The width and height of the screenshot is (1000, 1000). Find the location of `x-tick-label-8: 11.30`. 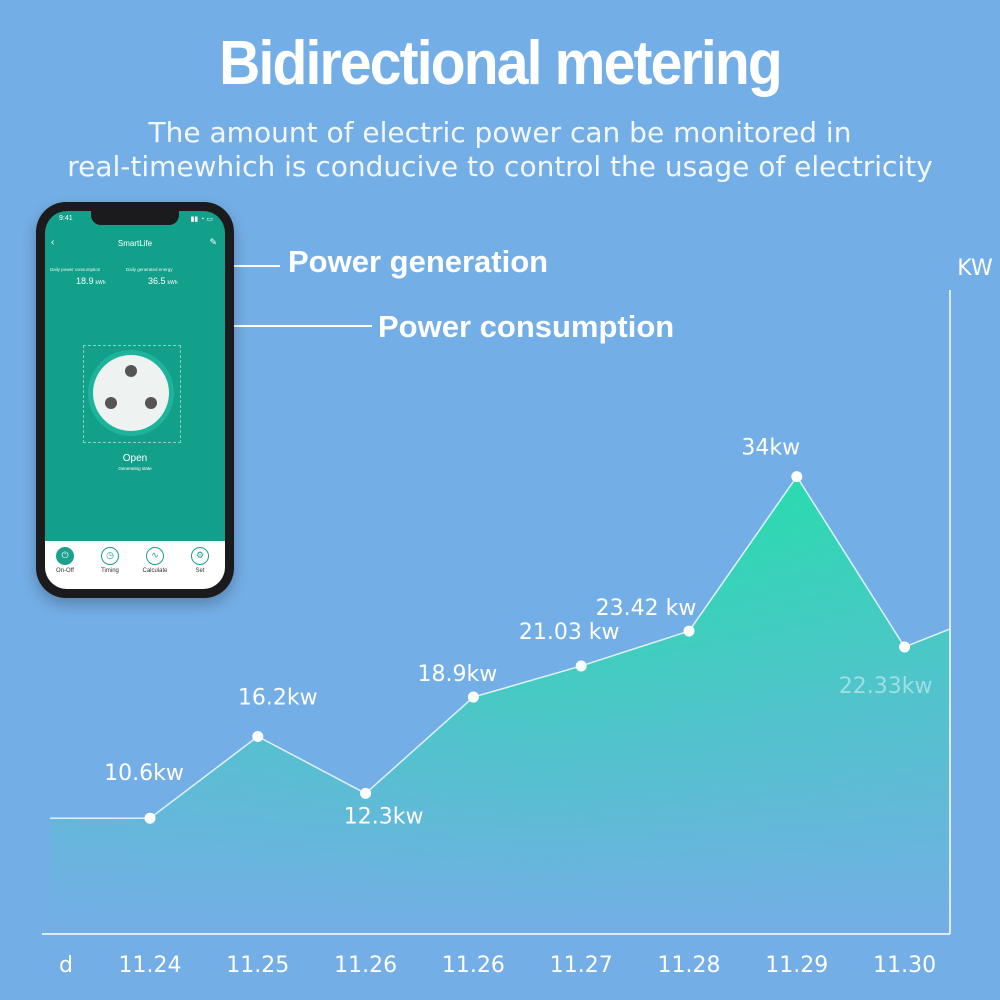

x-tick-label-8: 11.30 is located at coordinates (904, 965).